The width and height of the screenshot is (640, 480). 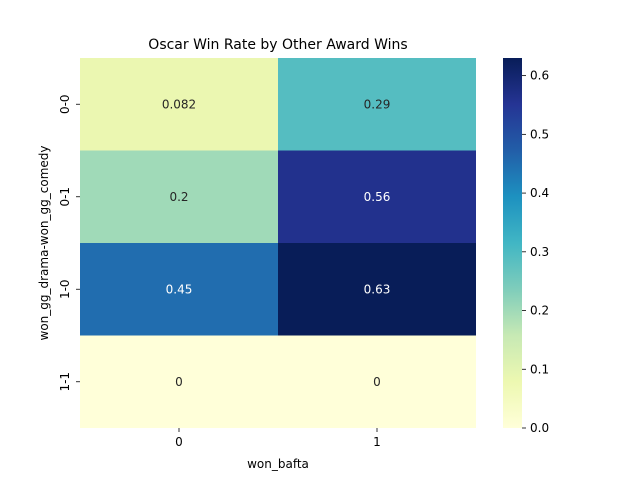 I want to click on colorbar-tick-label: 0.1, so click(x=539, y=369).